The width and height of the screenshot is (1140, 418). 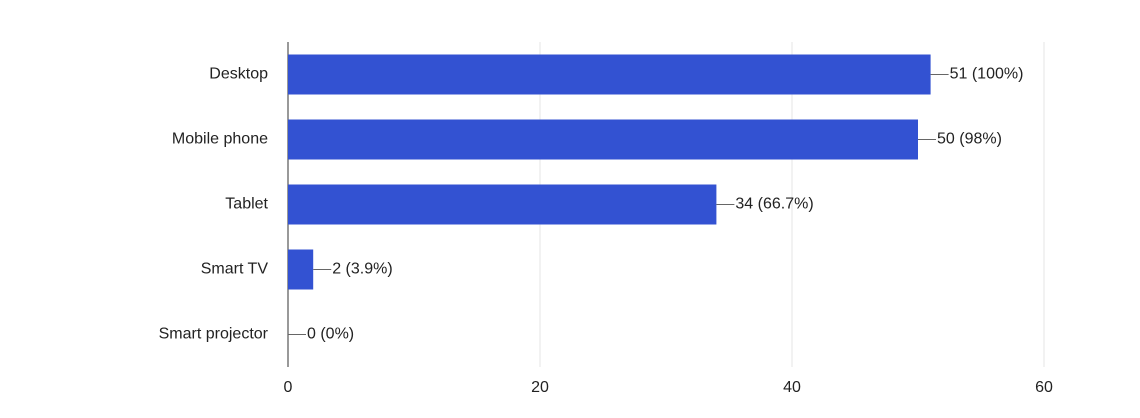 What do you see at coordinates (362, 269) in the screenshot?
I see `value-label: 2 (3.9%)` at bounding box center [362, 269].